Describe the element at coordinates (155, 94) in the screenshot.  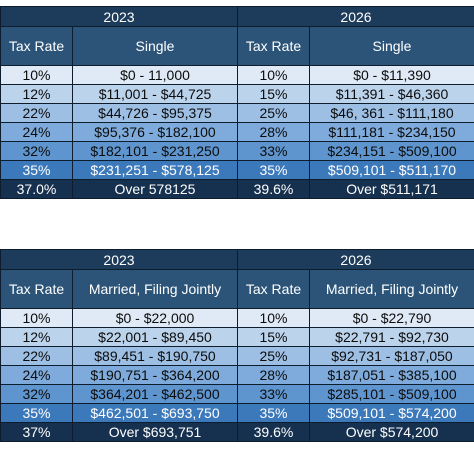
I see `income-range-cell: $11,001 - $44,725` at that location.